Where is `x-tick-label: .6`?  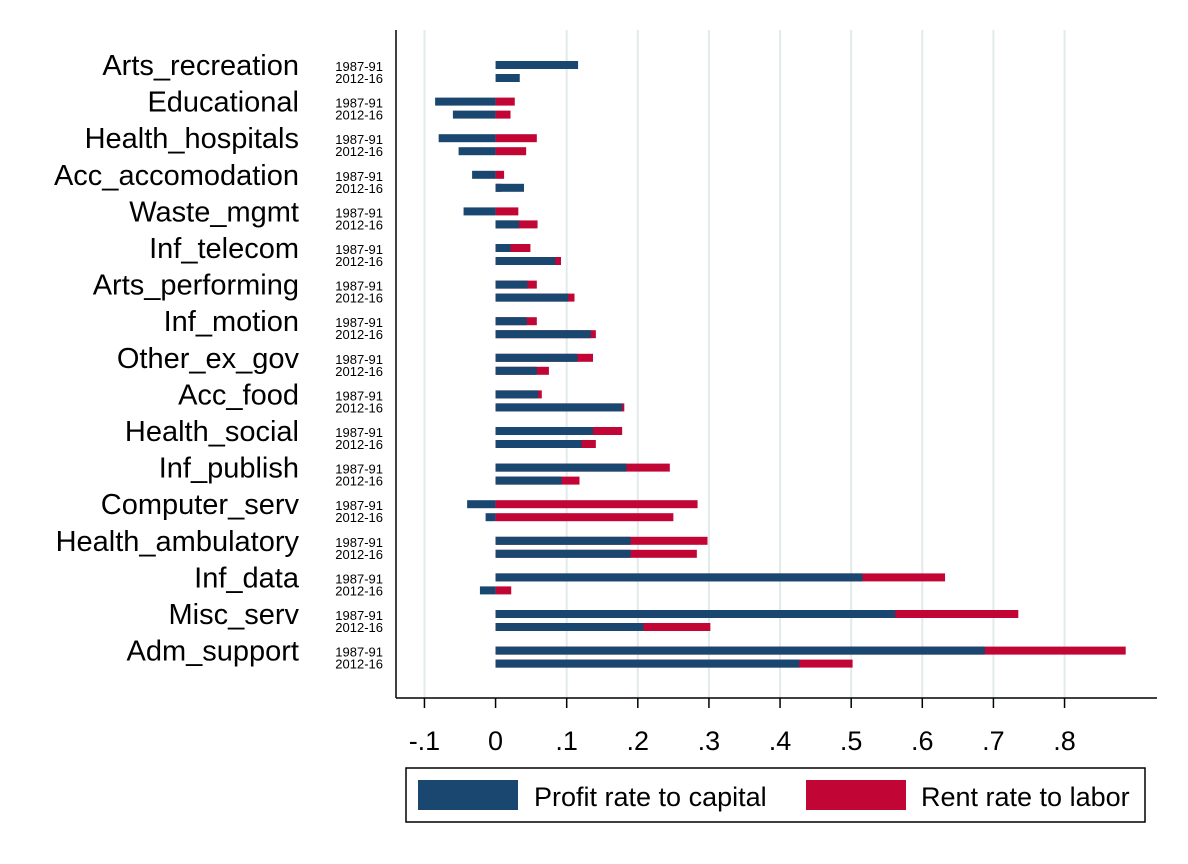
x-tick-label: .6 is located at coordinates (922, 741).